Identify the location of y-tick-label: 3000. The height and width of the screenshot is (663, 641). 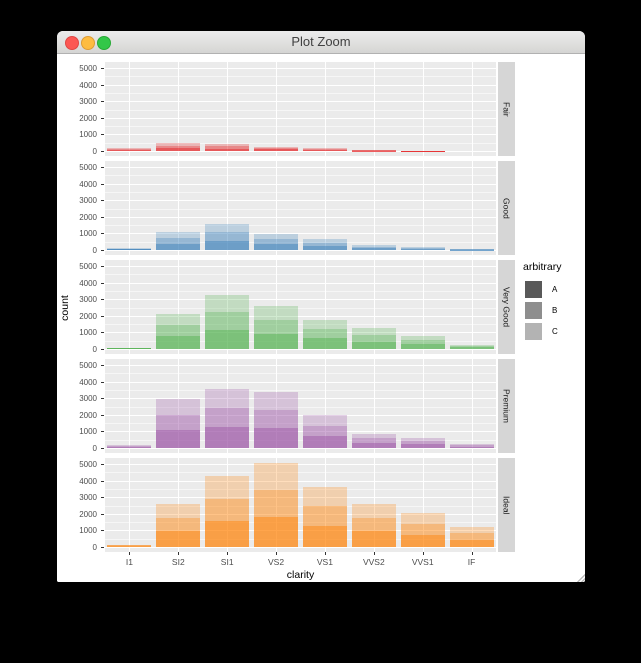
(88, 399).